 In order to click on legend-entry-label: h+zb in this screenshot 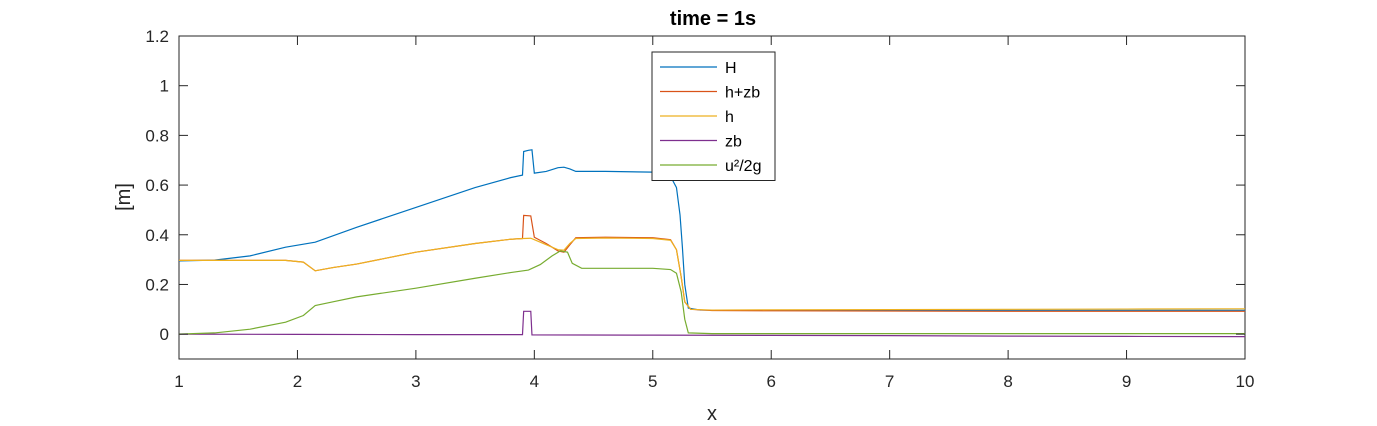, I will do `click(742, 93)`.